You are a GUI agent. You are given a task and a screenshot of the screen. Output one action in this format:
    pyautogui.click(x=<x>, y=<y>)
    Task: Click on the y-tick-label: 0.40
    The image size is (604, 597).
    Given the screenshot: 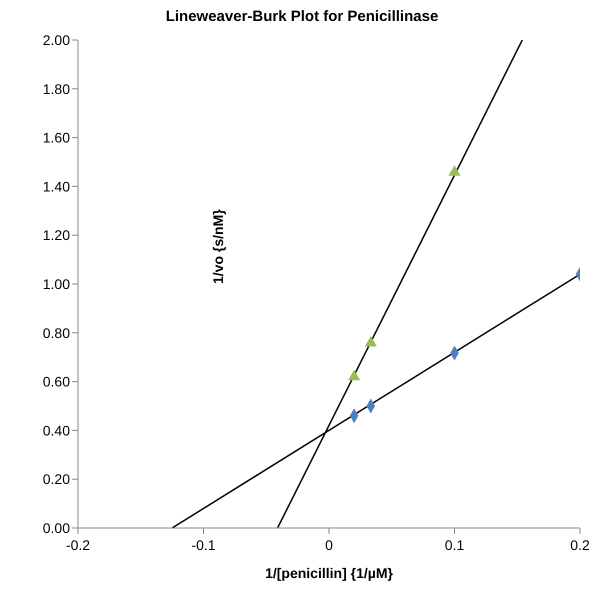 What is the action you would take?
    pyautogui.click(x=56, y=430)
    